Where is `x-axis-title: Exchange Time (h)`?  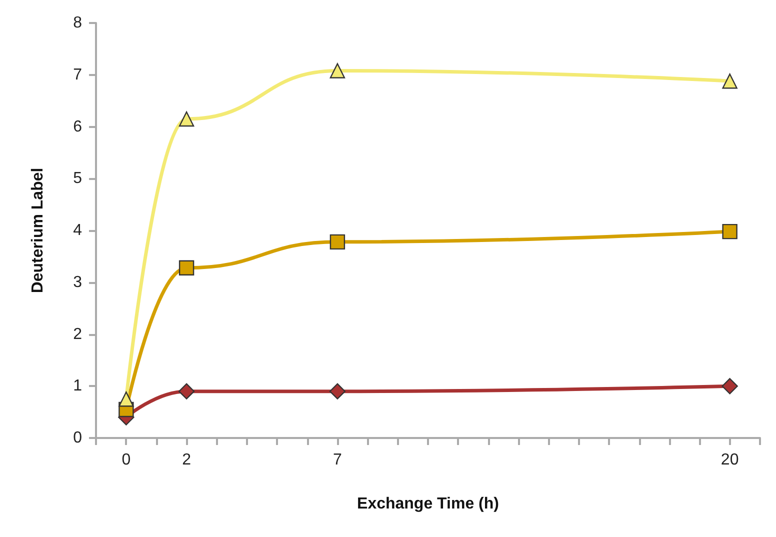
x-axis-title: Exchange Time (h) is located at coordinates (428, 504).